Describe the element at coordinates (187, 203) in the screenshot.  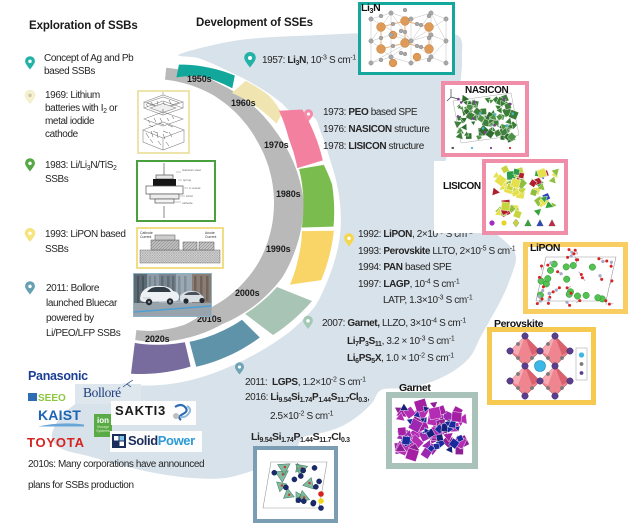
I see `svg-text: cathode` at that location.